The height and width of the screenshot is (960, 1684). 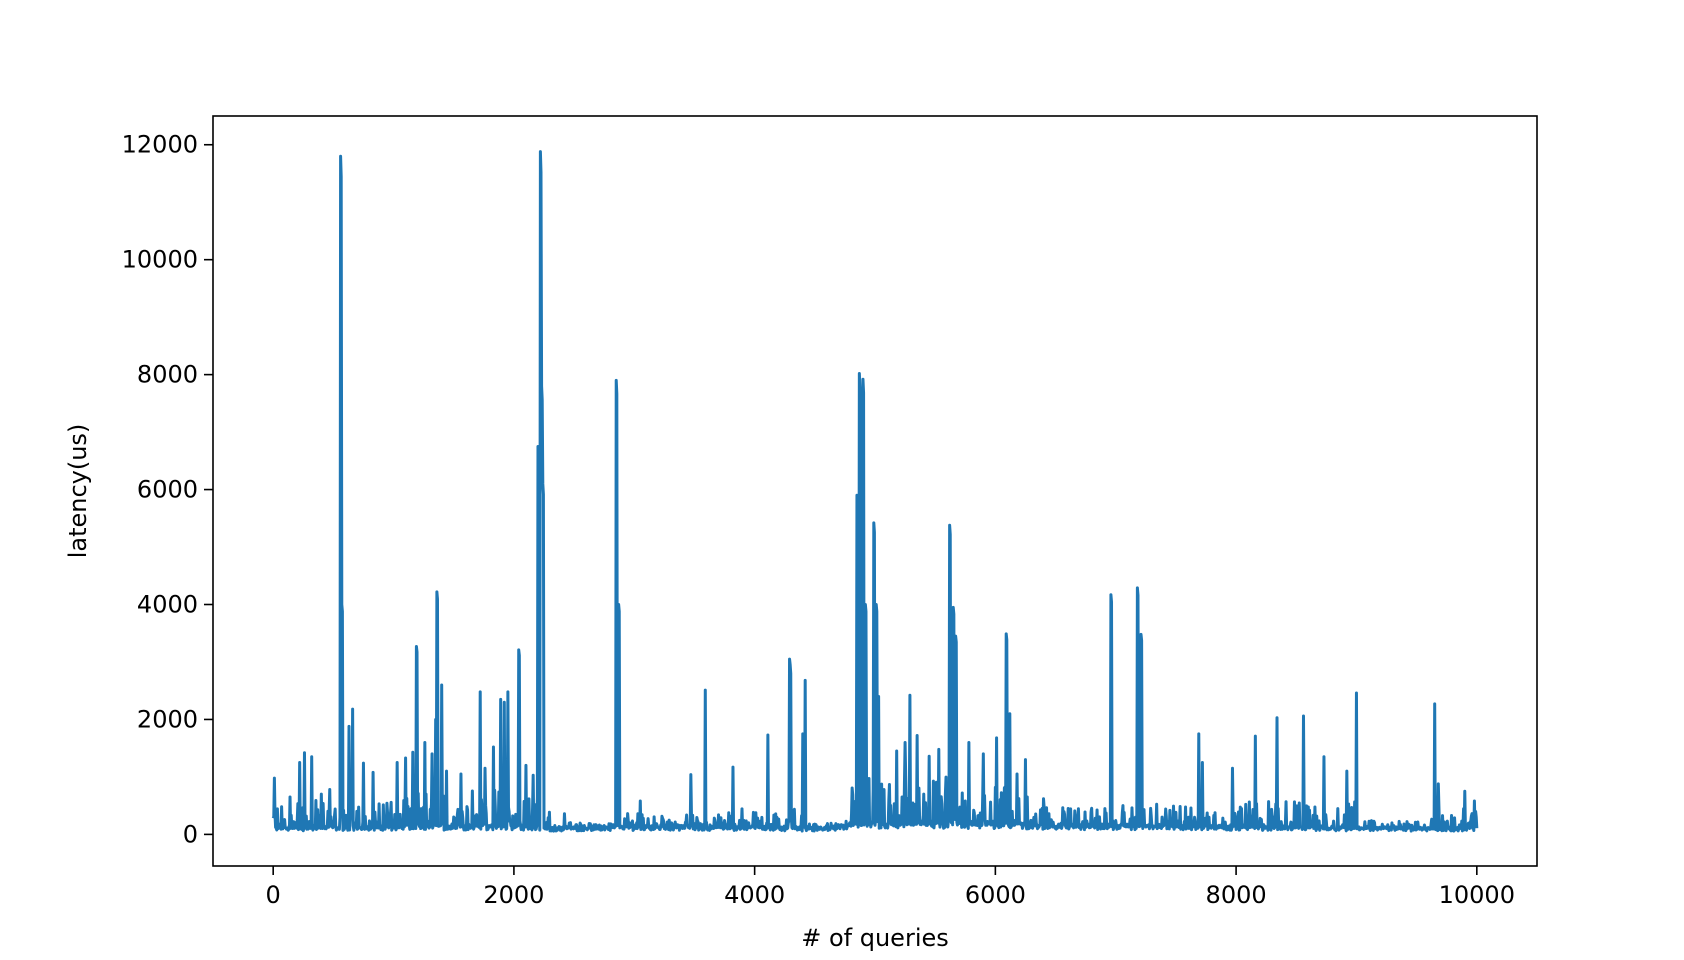 I want to click on y-tick-label: 10000, so click(x=160, y=260).